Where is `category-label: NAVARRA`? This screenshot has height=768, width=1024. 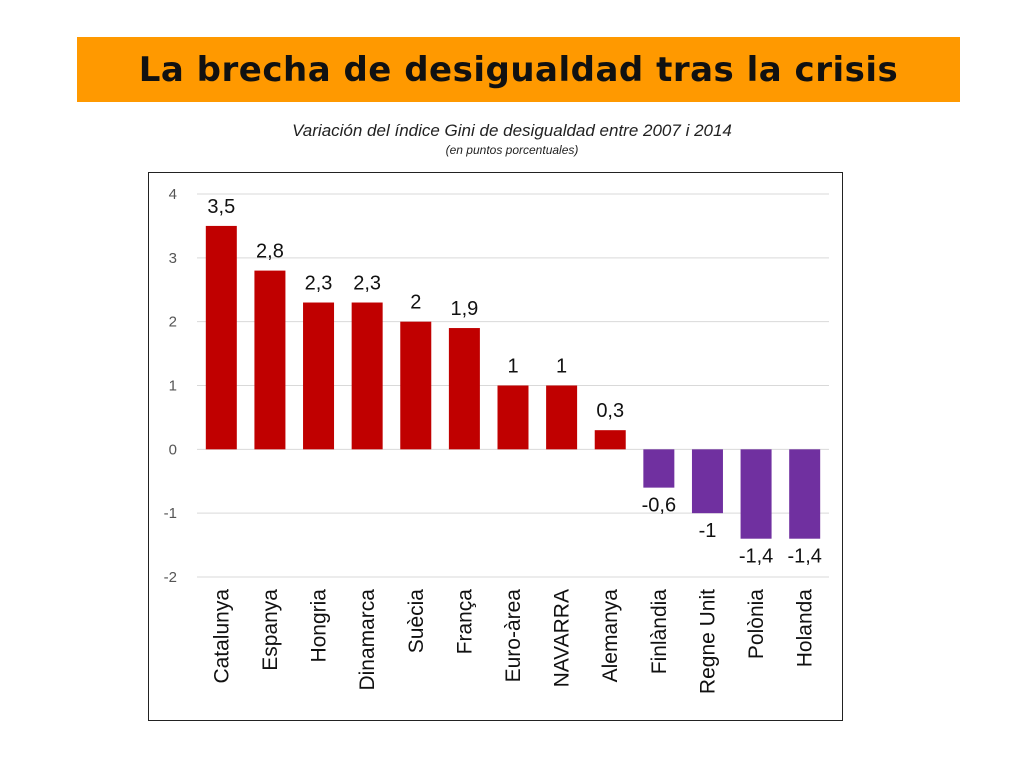
category-label: NAVARRA is located at coordinates (562, 638).